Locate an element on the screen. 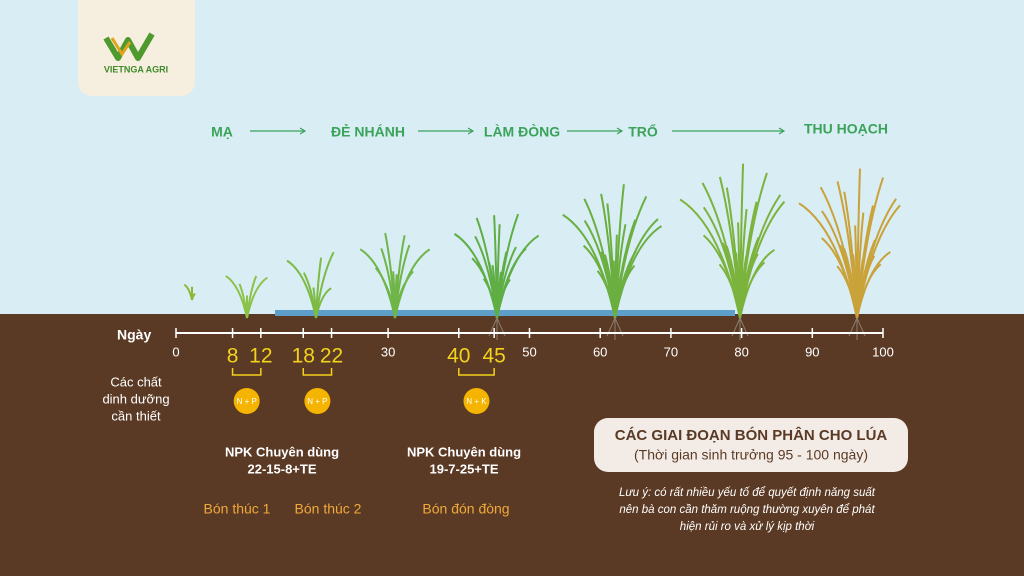  product-formula: 19-7-25+TE is located at coordinates (463, 468).